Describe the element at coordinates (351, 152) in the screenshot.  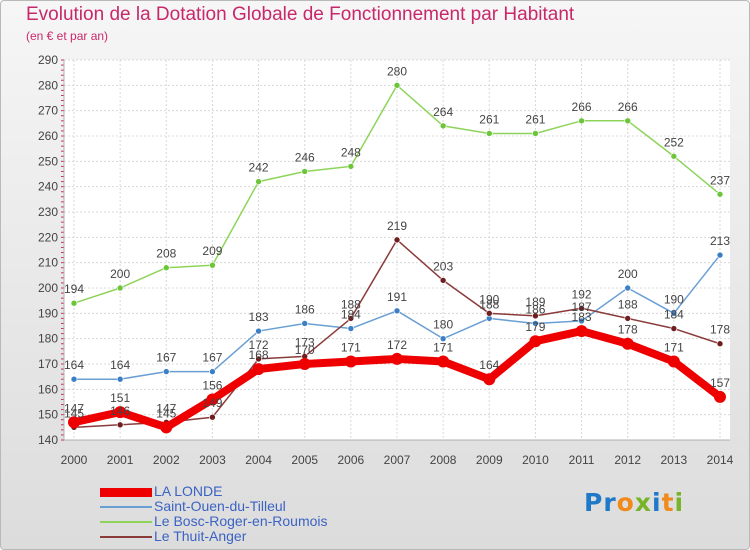
I see `data-label: 248` at that location.